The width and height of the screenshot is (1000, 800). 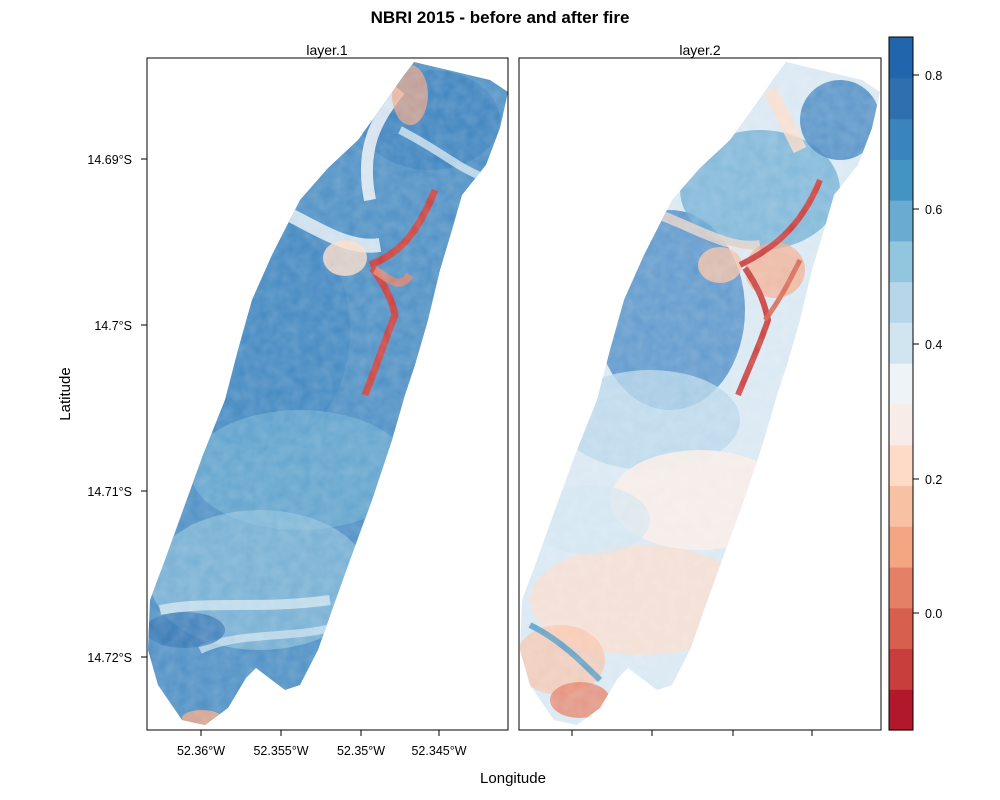 What do you see at coordinates (109, 658) in the screenshot?
I see `y-tick-label: 14.72°S` at bounding box center [109, 658].